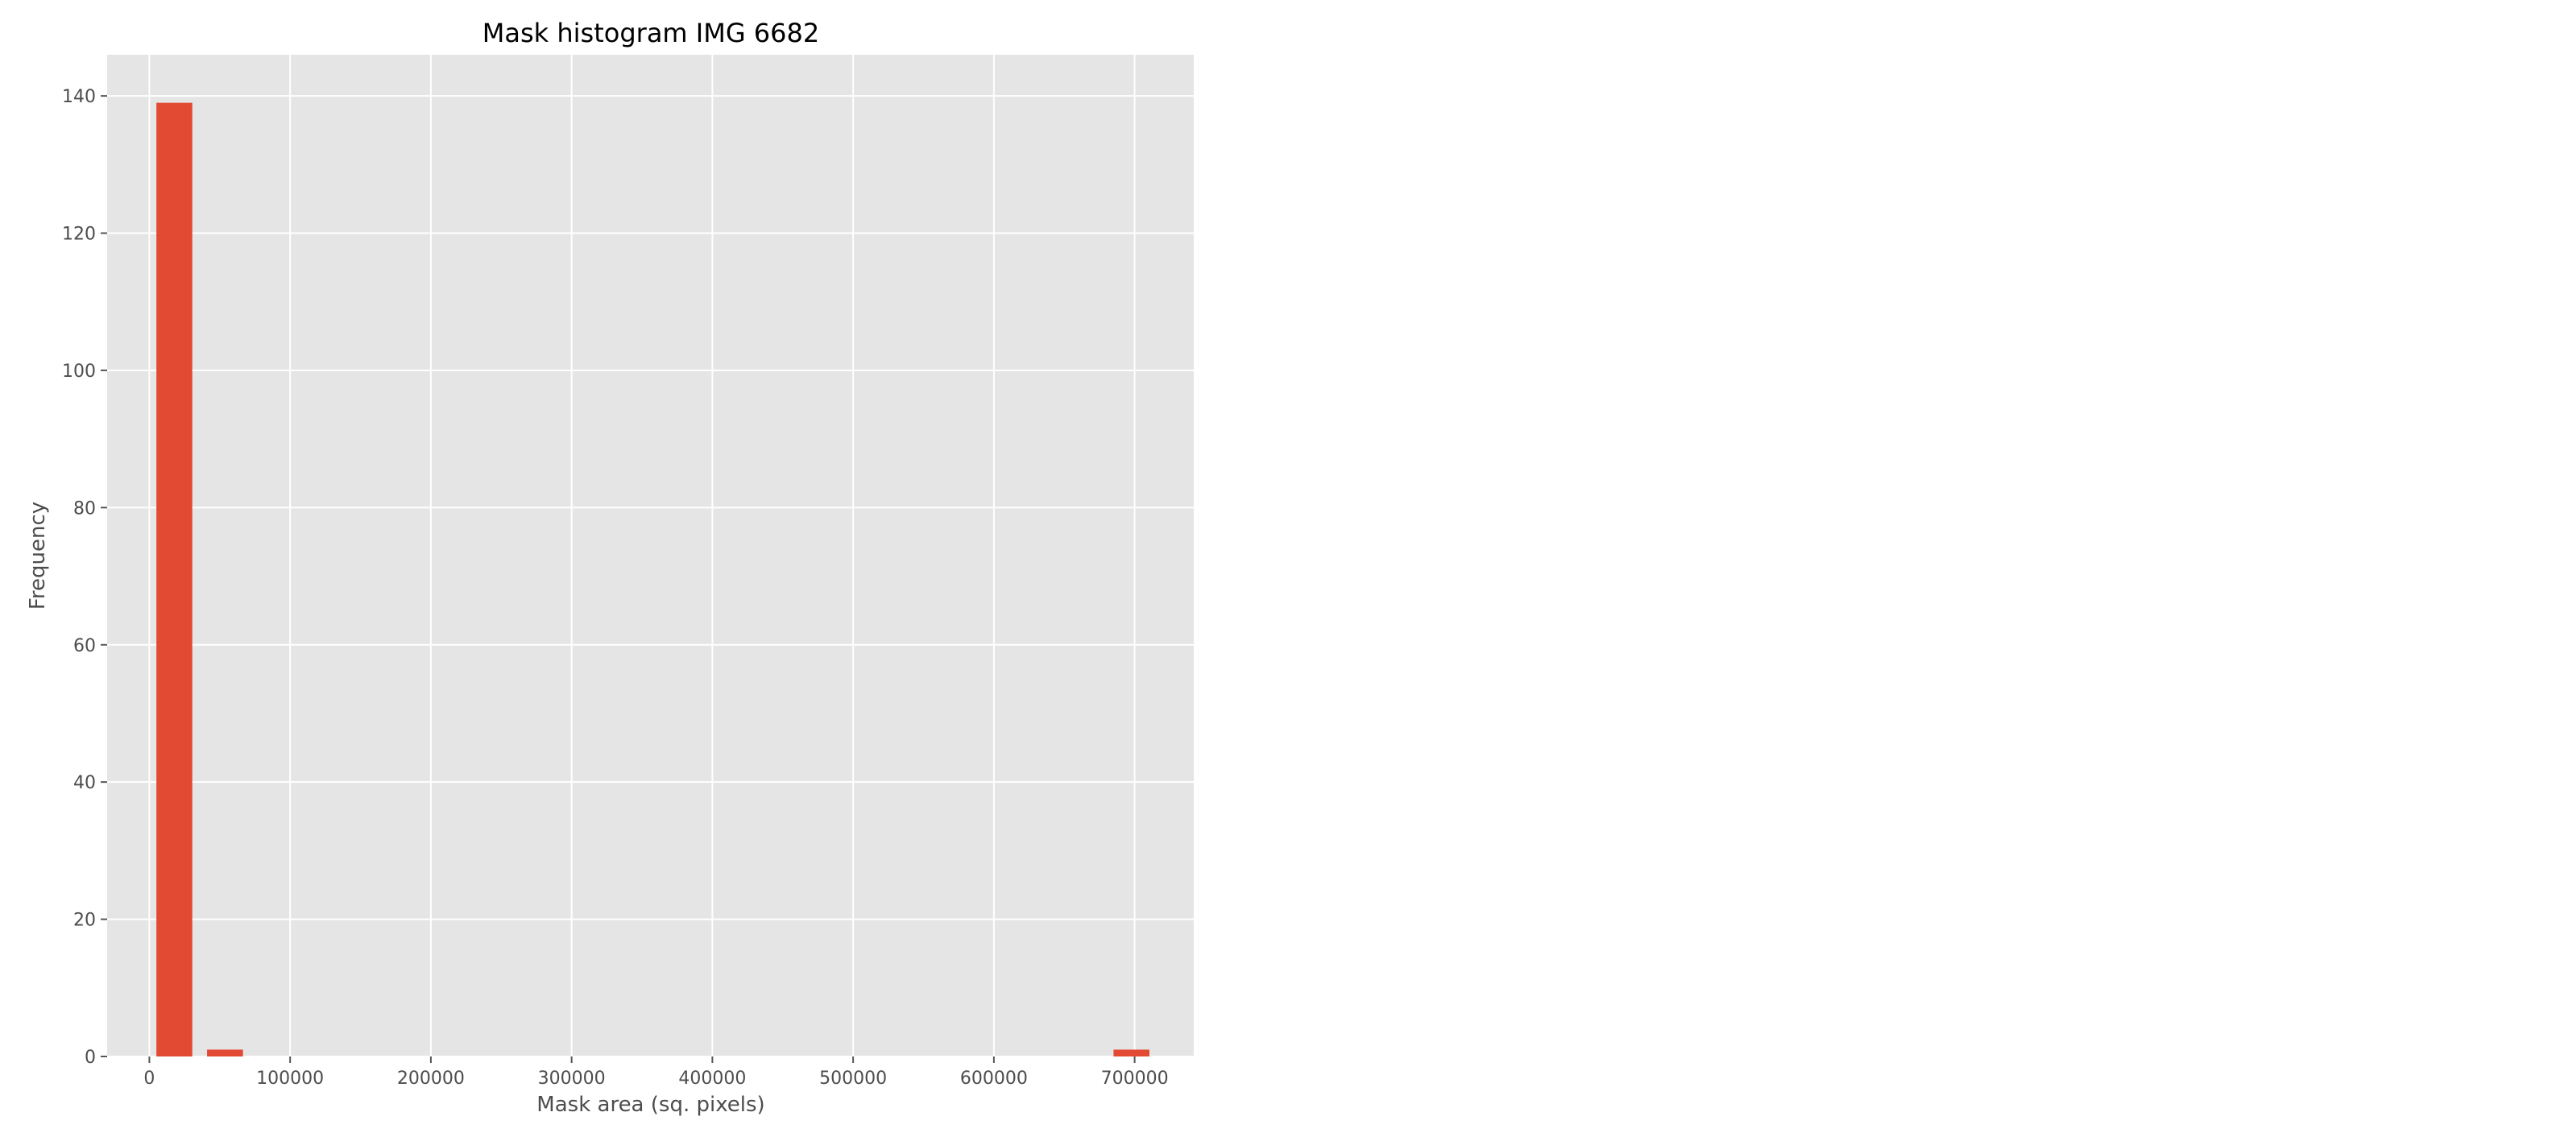 This screenshot has height=1137, width=2576. Describe the element at coordinates (572, 1079) in the screenshot. I see `x-tick-label: 300000` at that location.